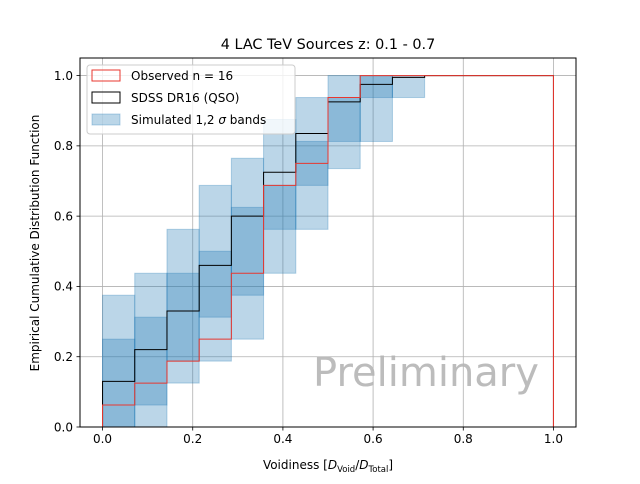 Image resolution: width=640 pixels, height=484 pixels. What do you see at coordinates (174, 120) in the screenshot?
I see `legend-bands-label-pre: Simulated 1,2` at bounding box center [174, 120].